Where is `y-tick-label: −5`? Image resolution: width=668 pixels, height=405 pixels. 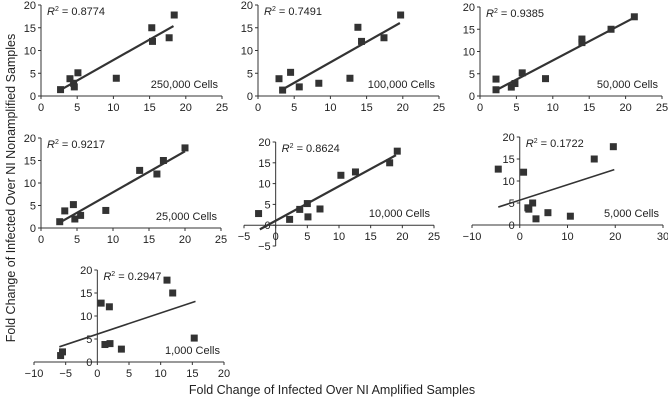 y-tick-label: −5 is located at coordinates (264, 247).